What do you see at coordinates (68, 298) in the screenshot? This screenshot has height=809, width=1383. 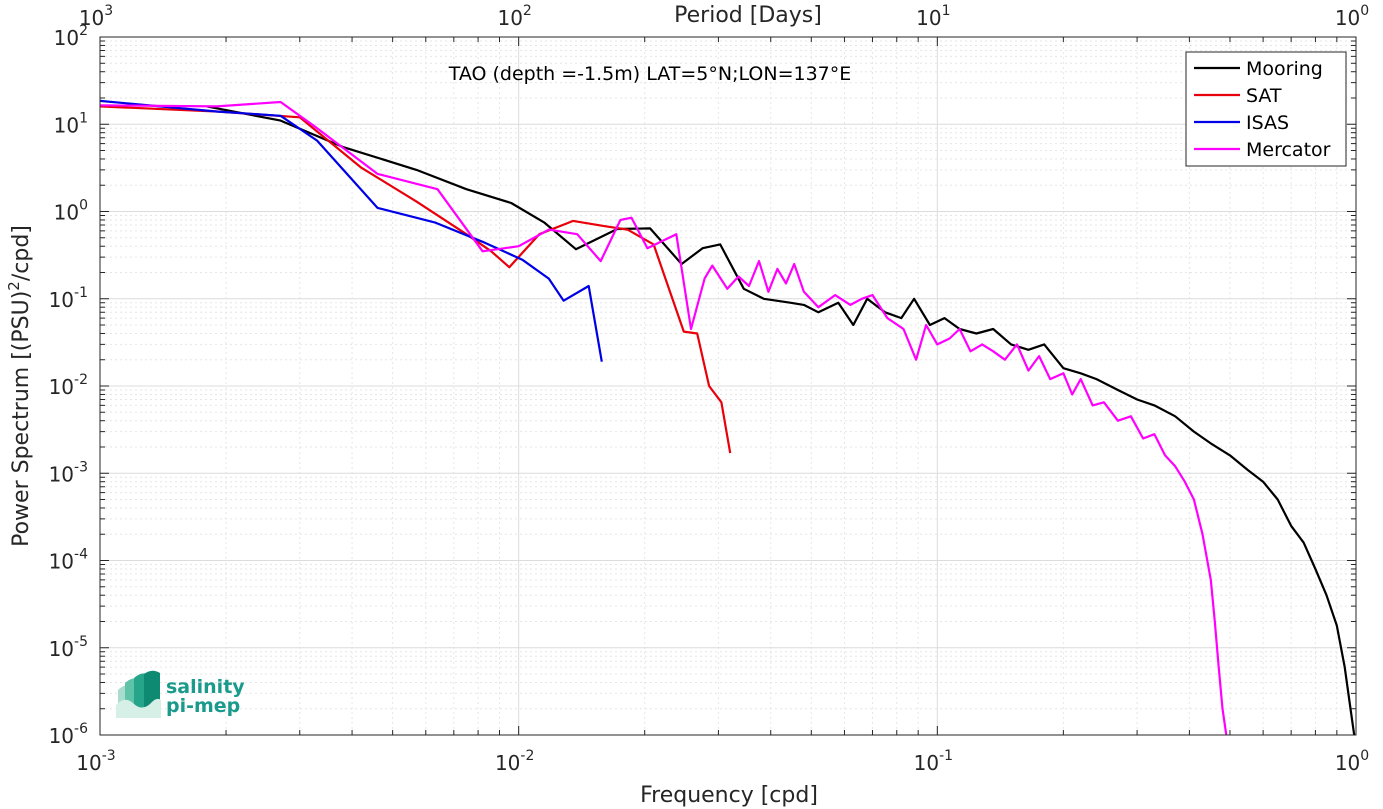 I see `y-tick-label: 10⁻¹` at bounding box center [68, 298].